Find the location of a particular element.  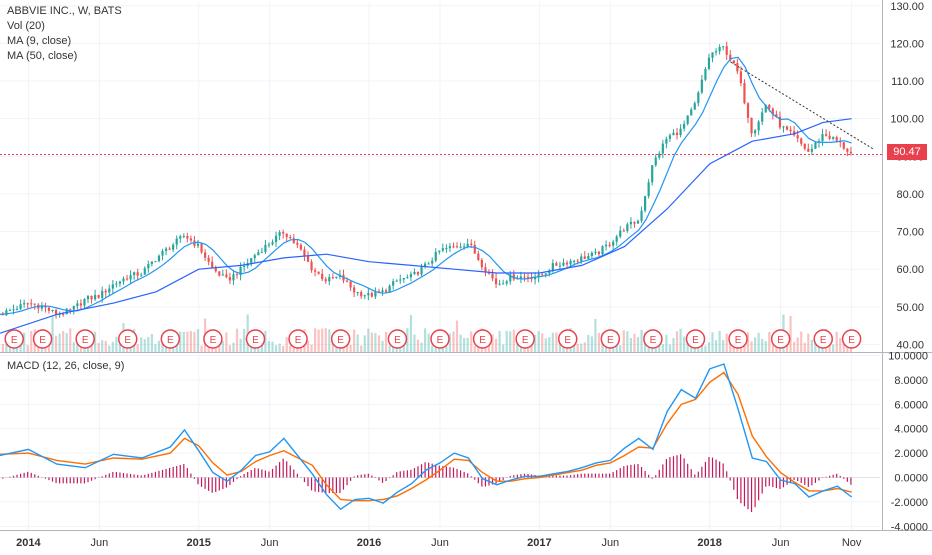

vol-indicator-label: Vol (20) is located at coordinates (26, 26).